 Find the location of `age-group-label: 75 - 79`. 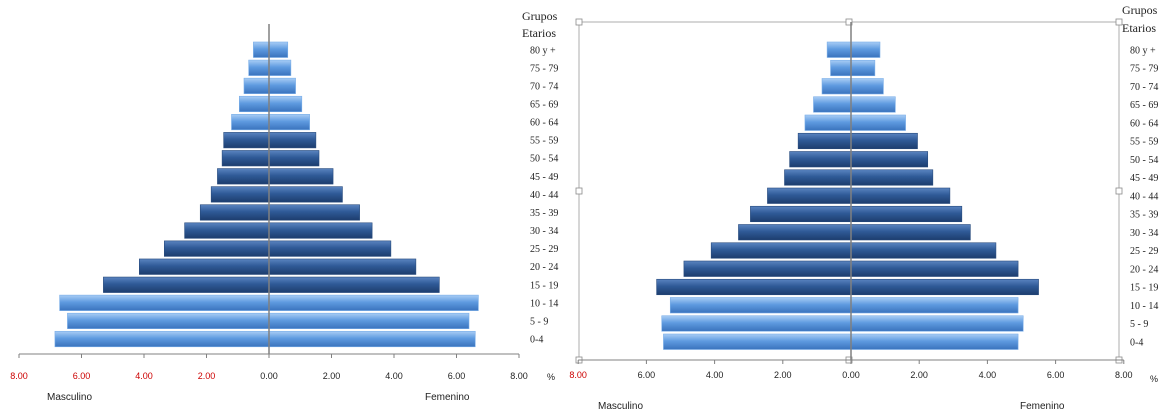

age-group-label: 75 - 79 is located at coordinates (544, 68).